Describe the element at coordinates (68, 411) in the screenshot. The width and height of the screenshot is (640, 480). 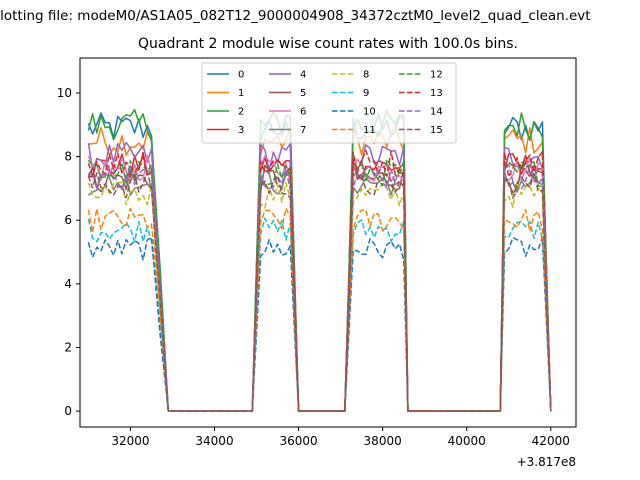
I see `y-tick-label: 0` at that location.